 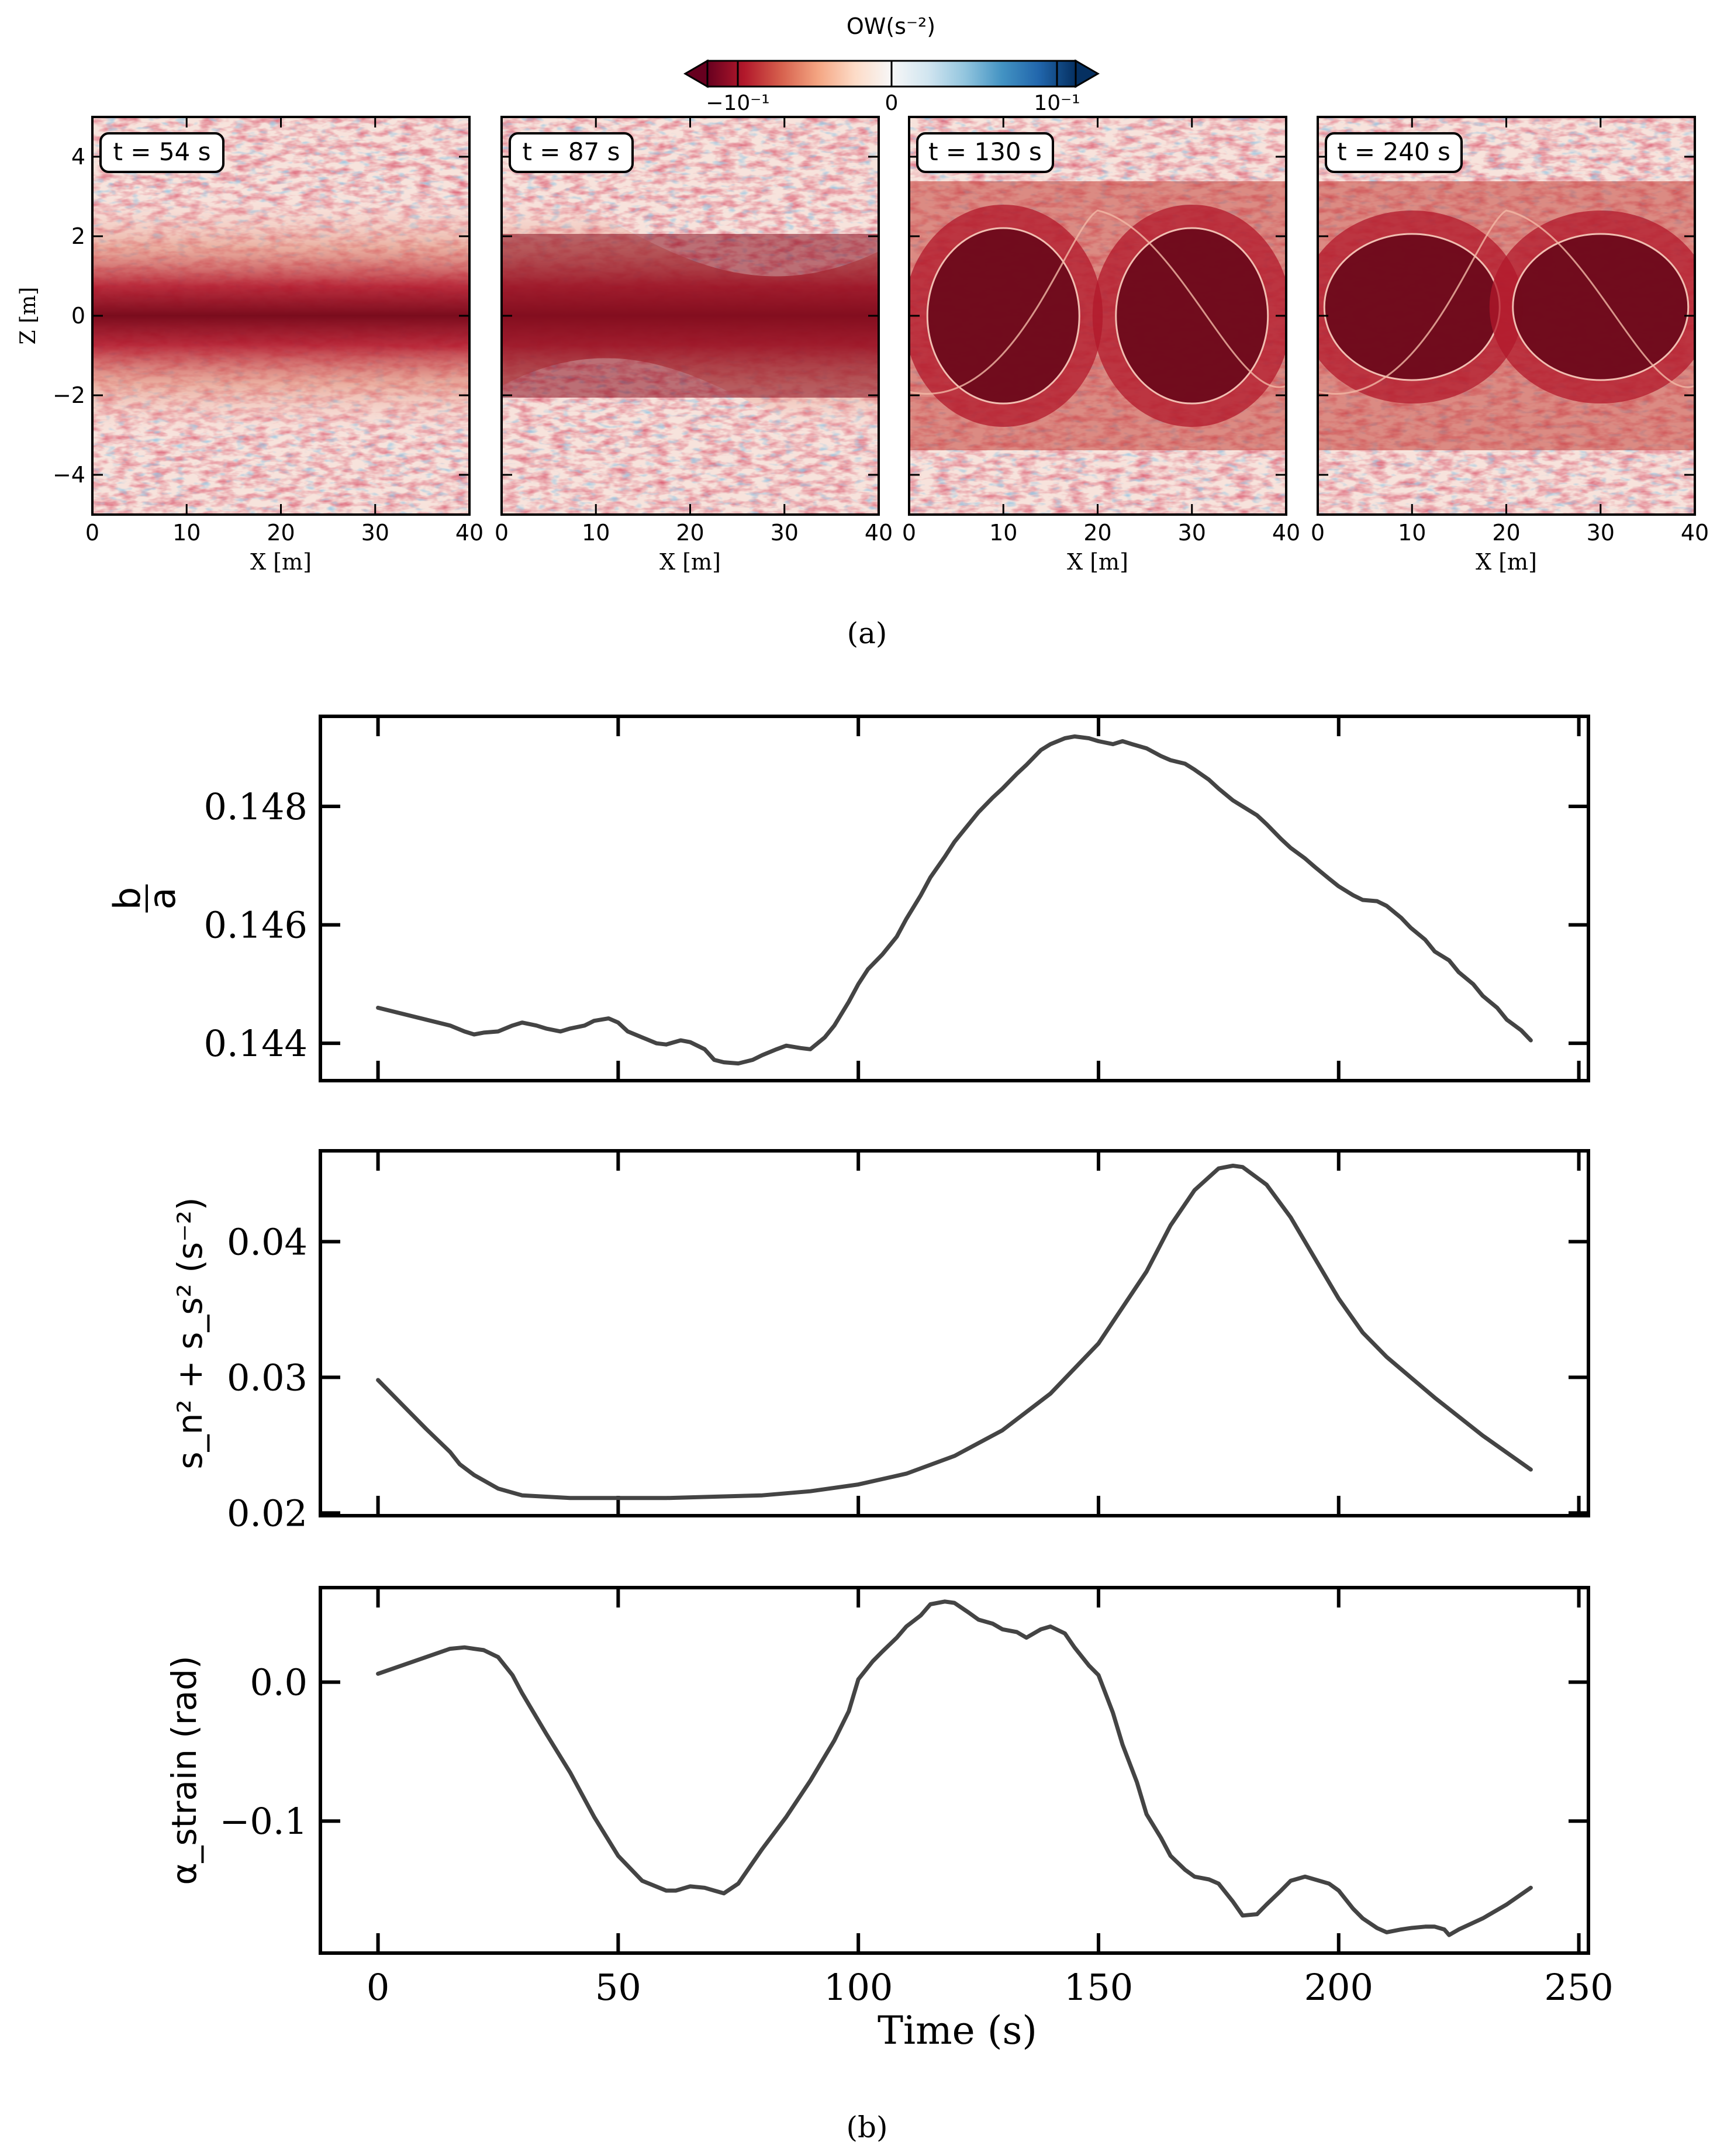 I want to click on y-tick-label: 0.02, so click(x=267, y=1513).